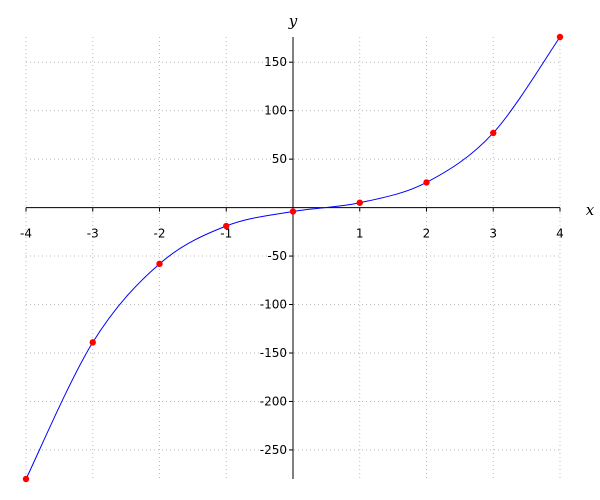 The width and height of the screenshot is (600, 500). Describe the element at coordinates (273, 401) in the screenshot. I see `y-tick-label: -200` at that location.